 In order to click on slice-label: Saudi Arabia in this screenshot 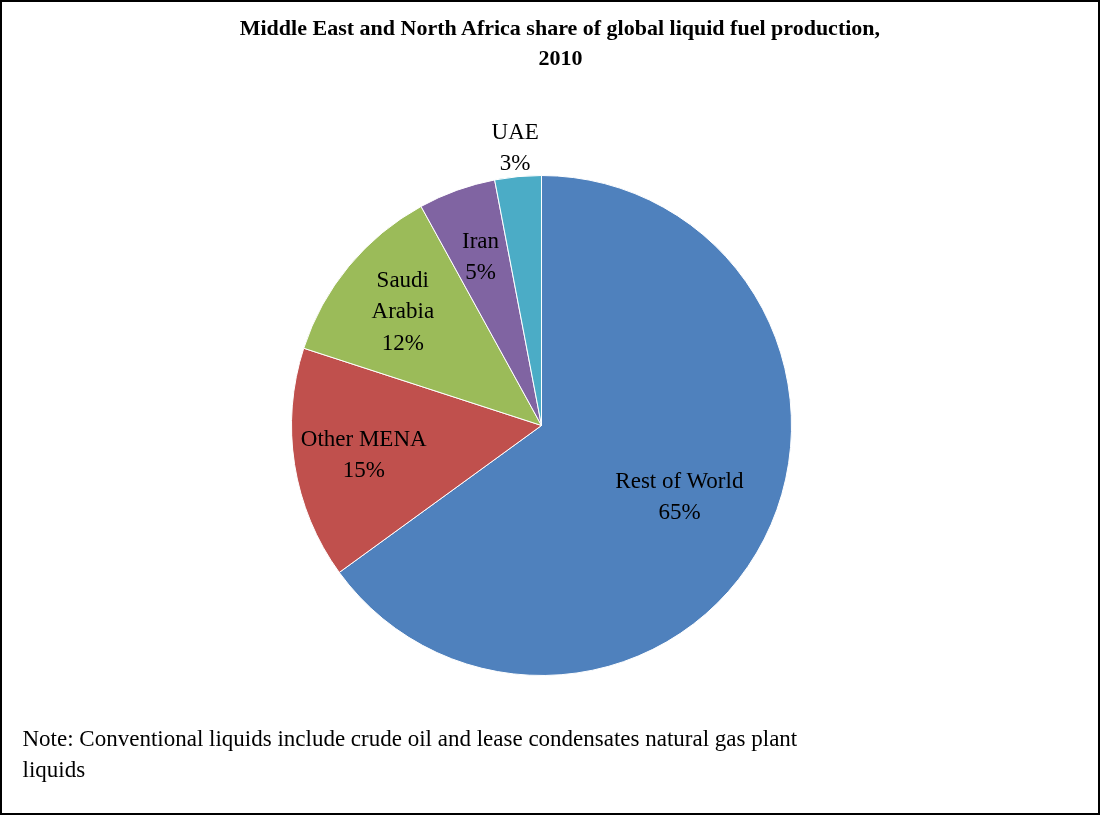, I will do `click(403, 295)`.